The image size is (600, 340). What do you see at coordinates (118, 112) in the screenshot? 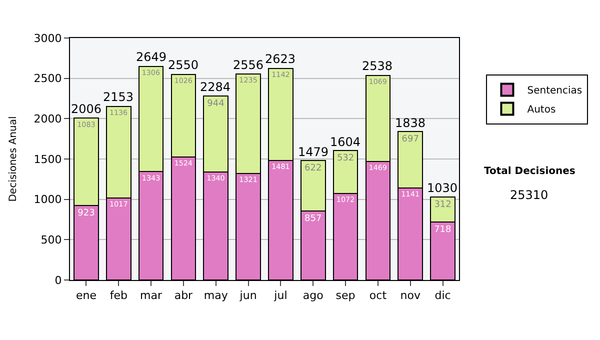
I see `data-label: 1136` at bounding box center [118, 112].